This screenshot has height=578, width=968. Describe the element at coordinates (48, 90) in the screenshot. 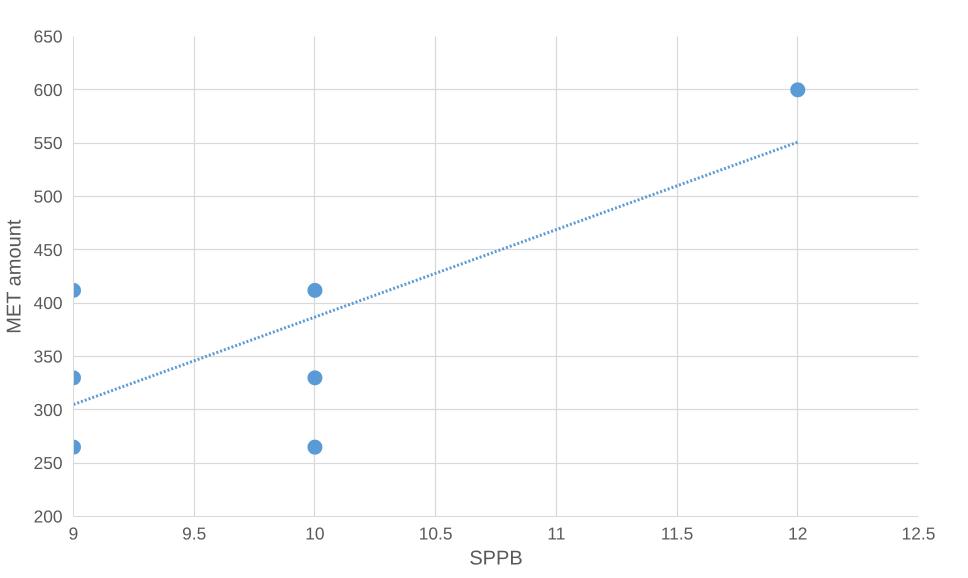

I see `y-tick-label: 600` at that location.